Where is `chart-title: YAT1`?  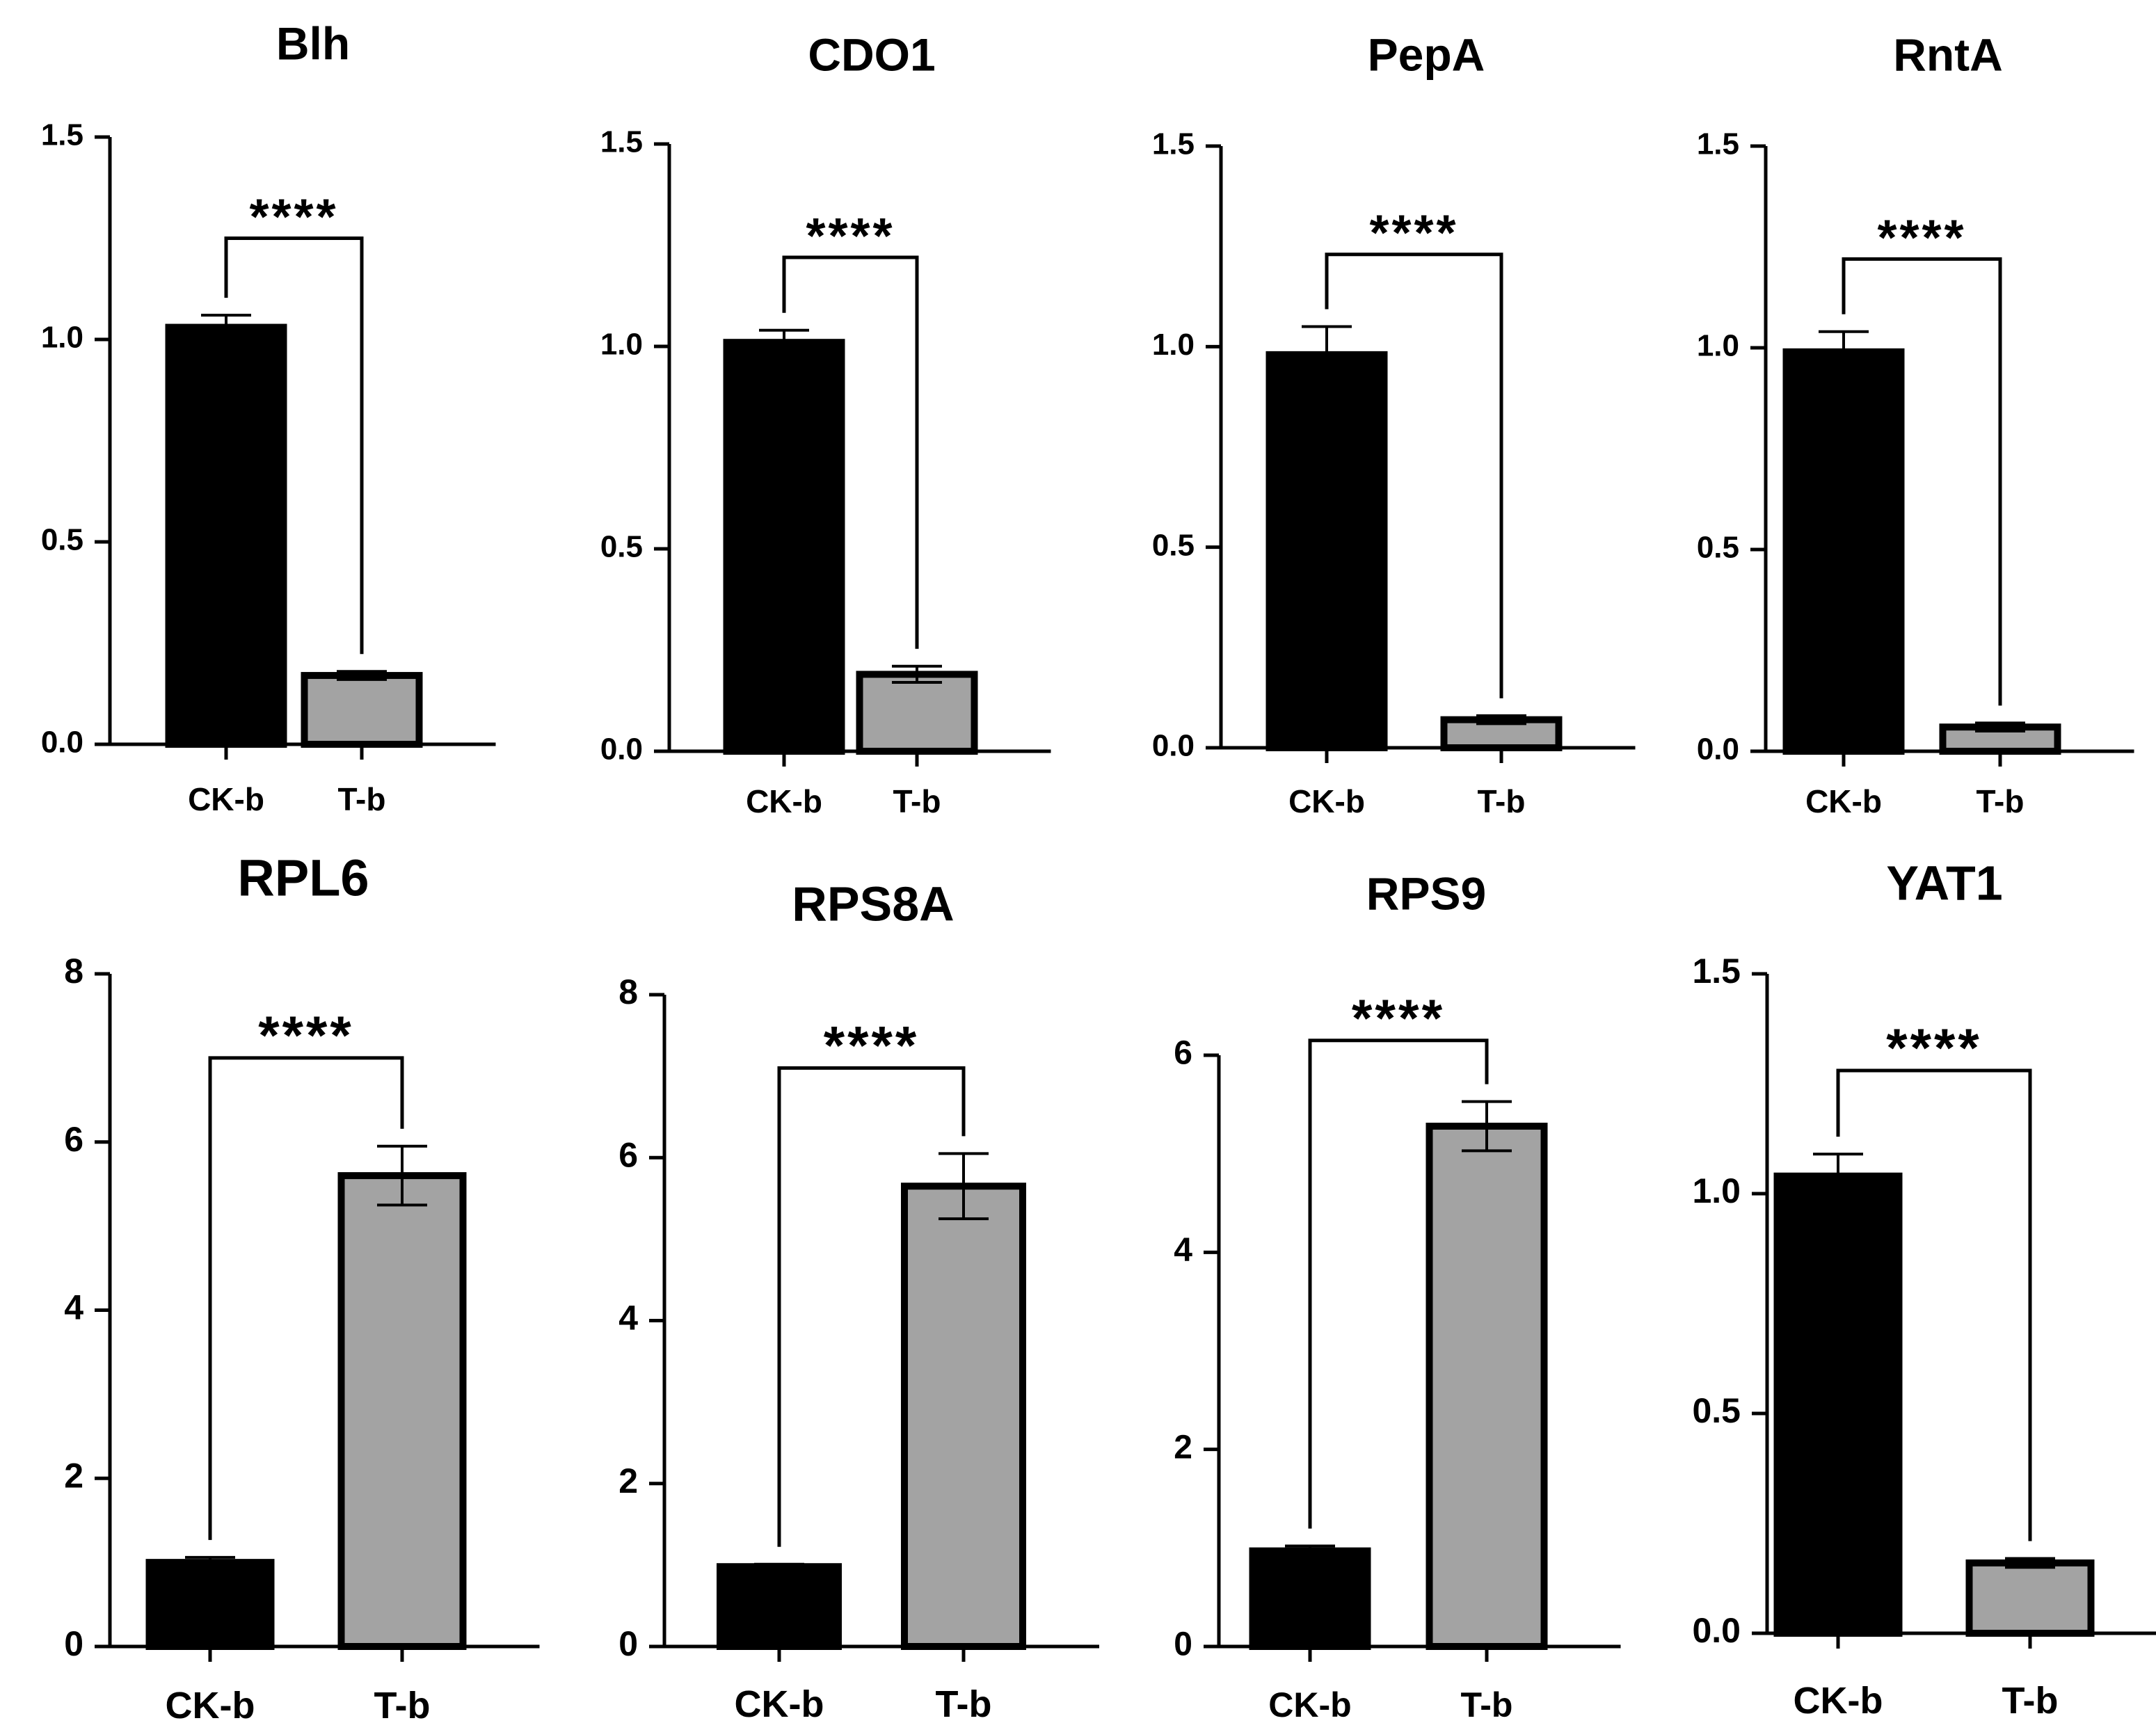
chart-title: YAT1 is located at coordinates (1944, 883).